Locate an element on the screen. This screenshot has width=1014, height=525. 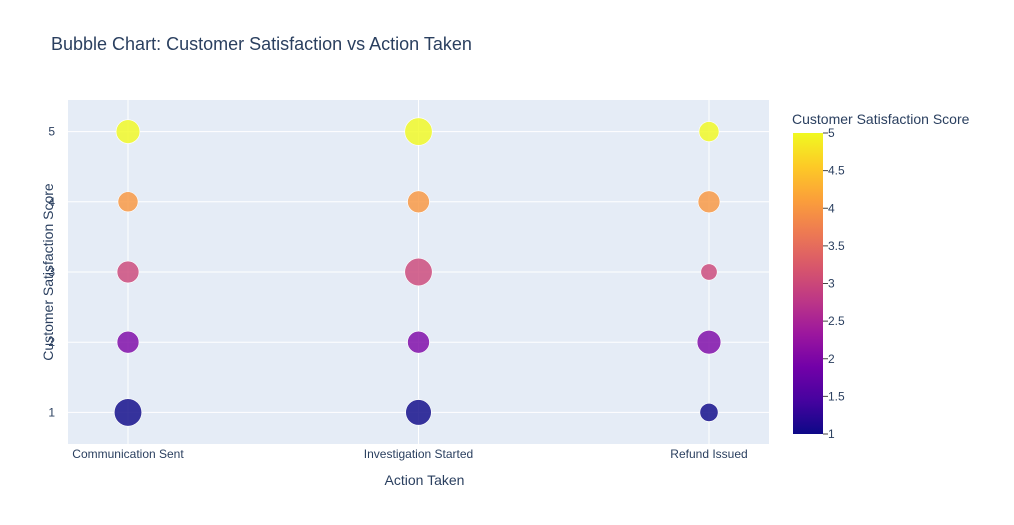
colorbar-tick-label: 1.5 is located at coordinates (836, 396).